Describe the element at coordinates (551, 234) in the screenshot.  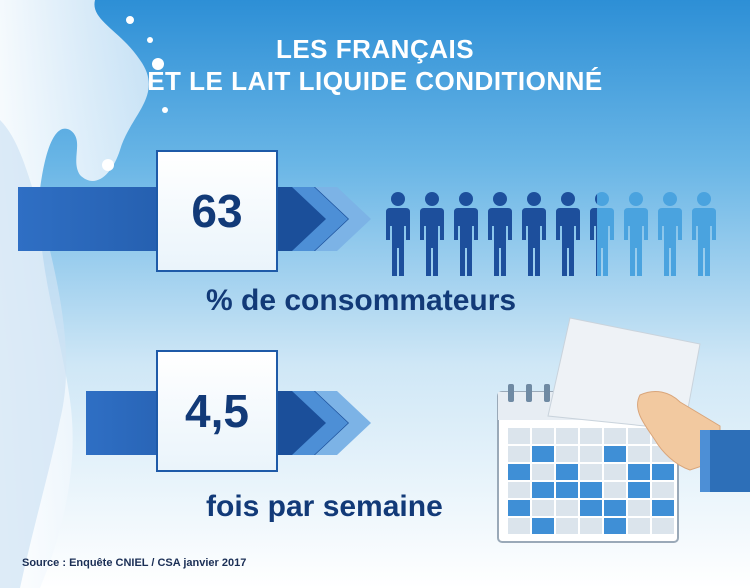
I see `people-row` at that location.